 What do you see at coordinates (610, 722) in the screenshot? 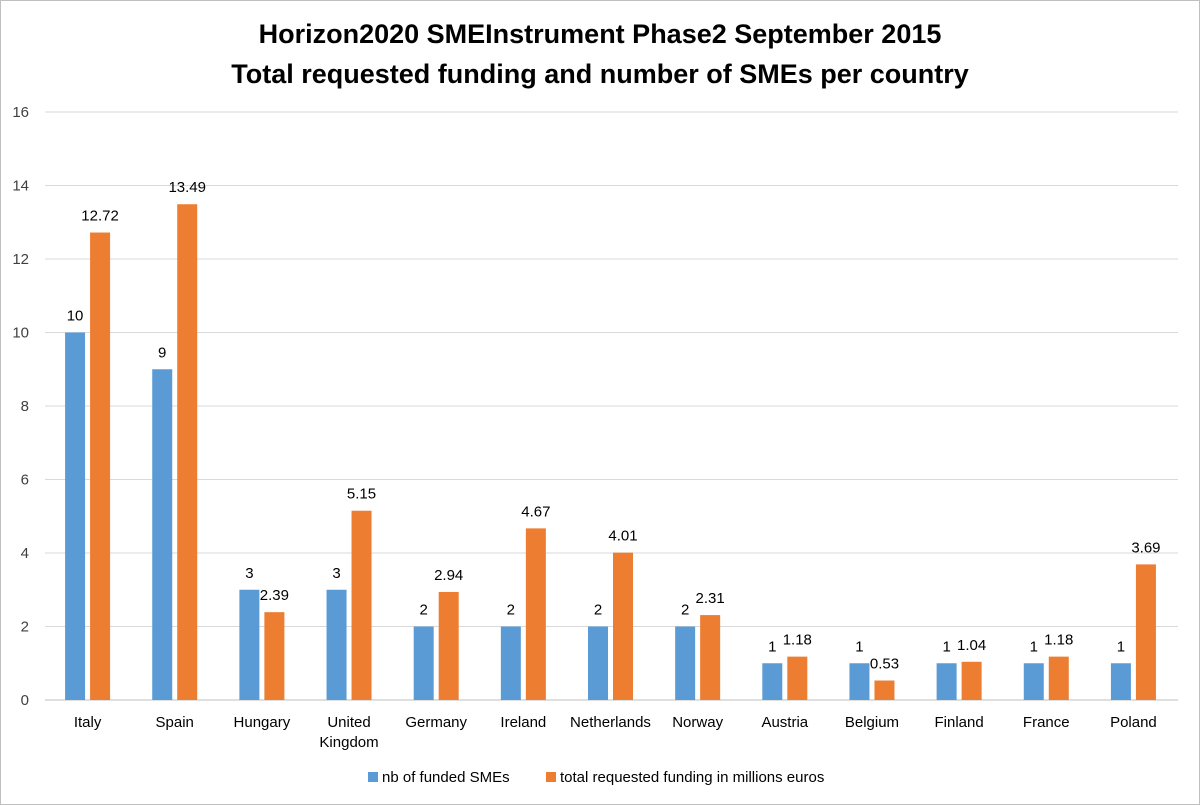
I see `category-label: Netherlands` at bounding box center [610, 722].